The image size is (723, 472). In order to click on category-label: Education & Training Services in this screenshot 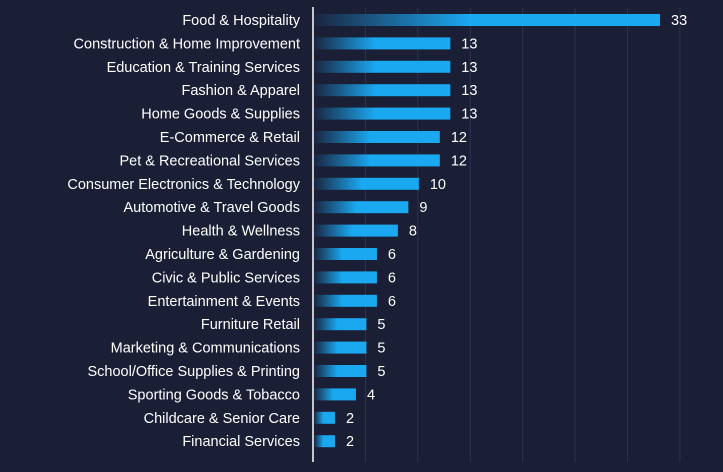, I will do `click(203, 68)`.